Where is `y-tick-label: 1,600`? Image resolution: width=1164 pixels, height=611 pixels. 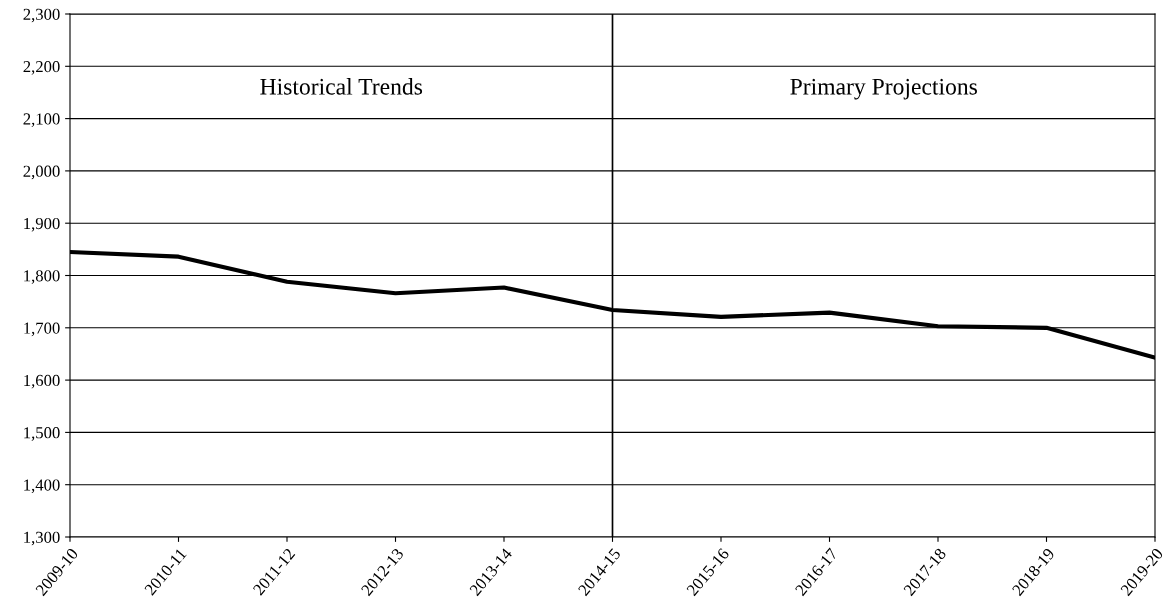
y-tick-label: 1,600 is located at coordinates (42, 381).